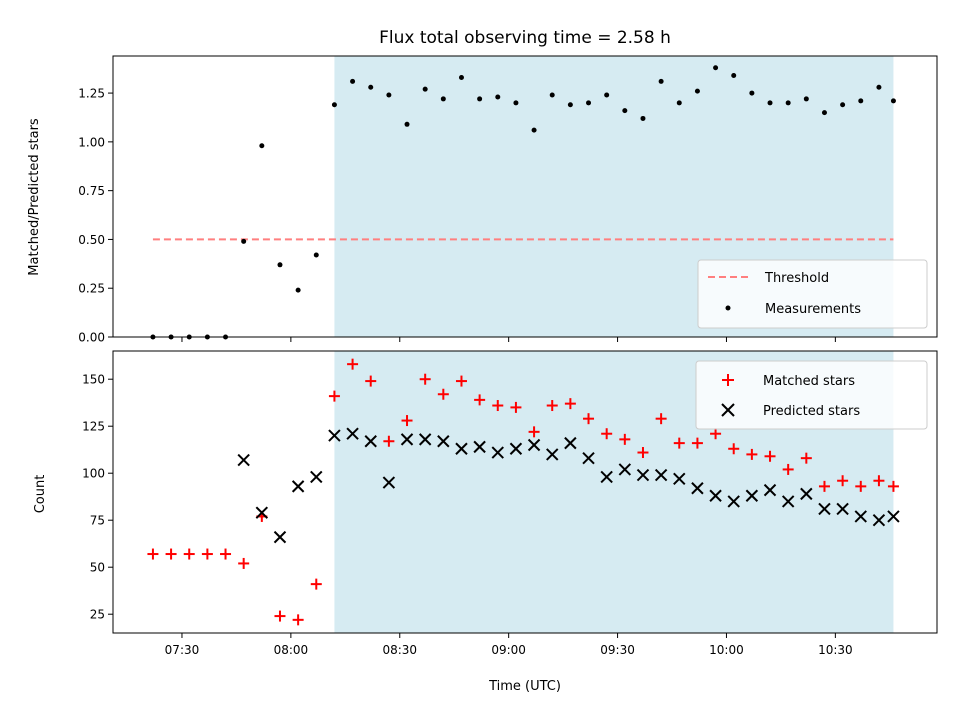  I want to click on x-tick-label: 09:00, so click(508, 650).